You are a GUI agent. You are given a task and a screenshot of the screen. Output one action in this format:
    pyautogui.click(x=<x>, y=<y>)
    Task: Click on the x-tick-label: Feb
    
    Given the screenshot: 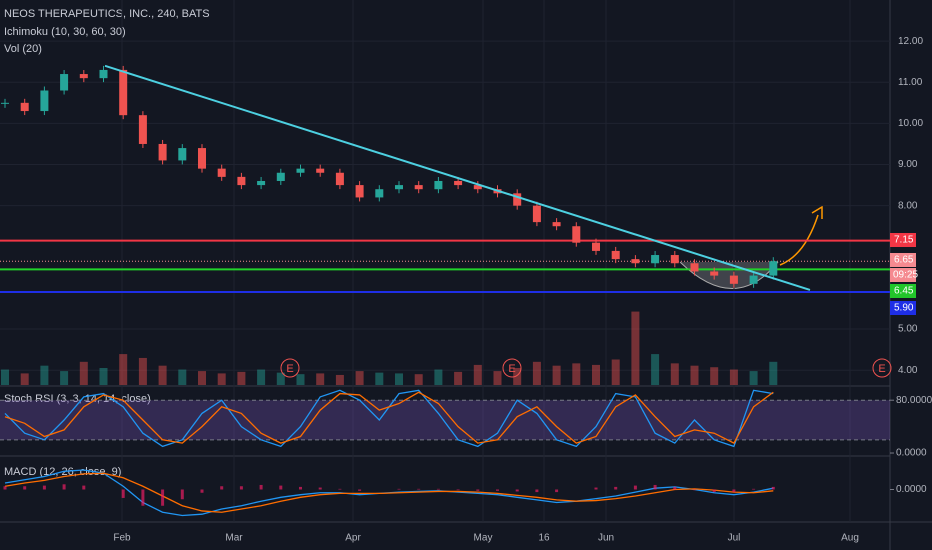 What is the action you would take?
    pyautogui.click(x=122, y=538)
    